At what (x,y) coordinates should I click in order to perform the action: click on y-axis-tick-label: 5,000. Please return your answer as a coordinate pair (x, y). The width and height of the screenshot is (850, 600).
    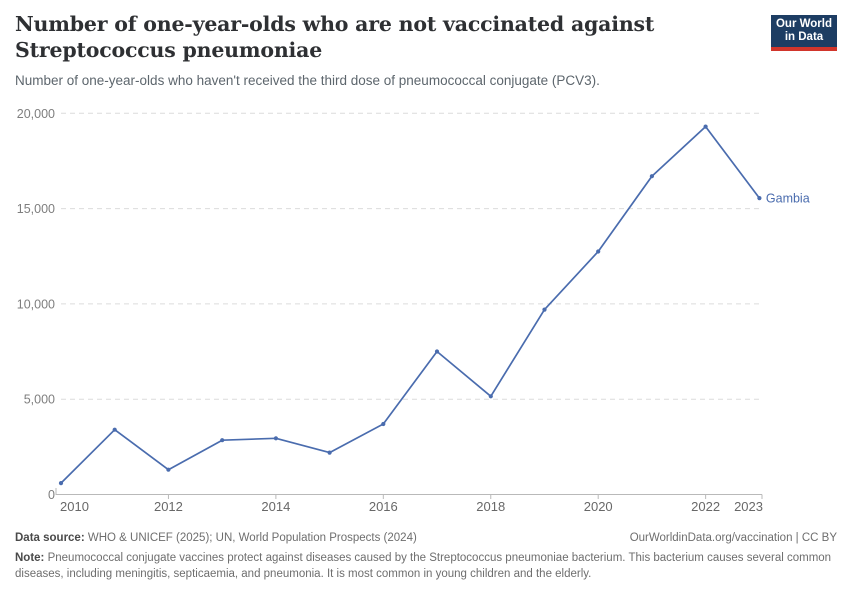
    Looking at the image, I should click on (39, 400).